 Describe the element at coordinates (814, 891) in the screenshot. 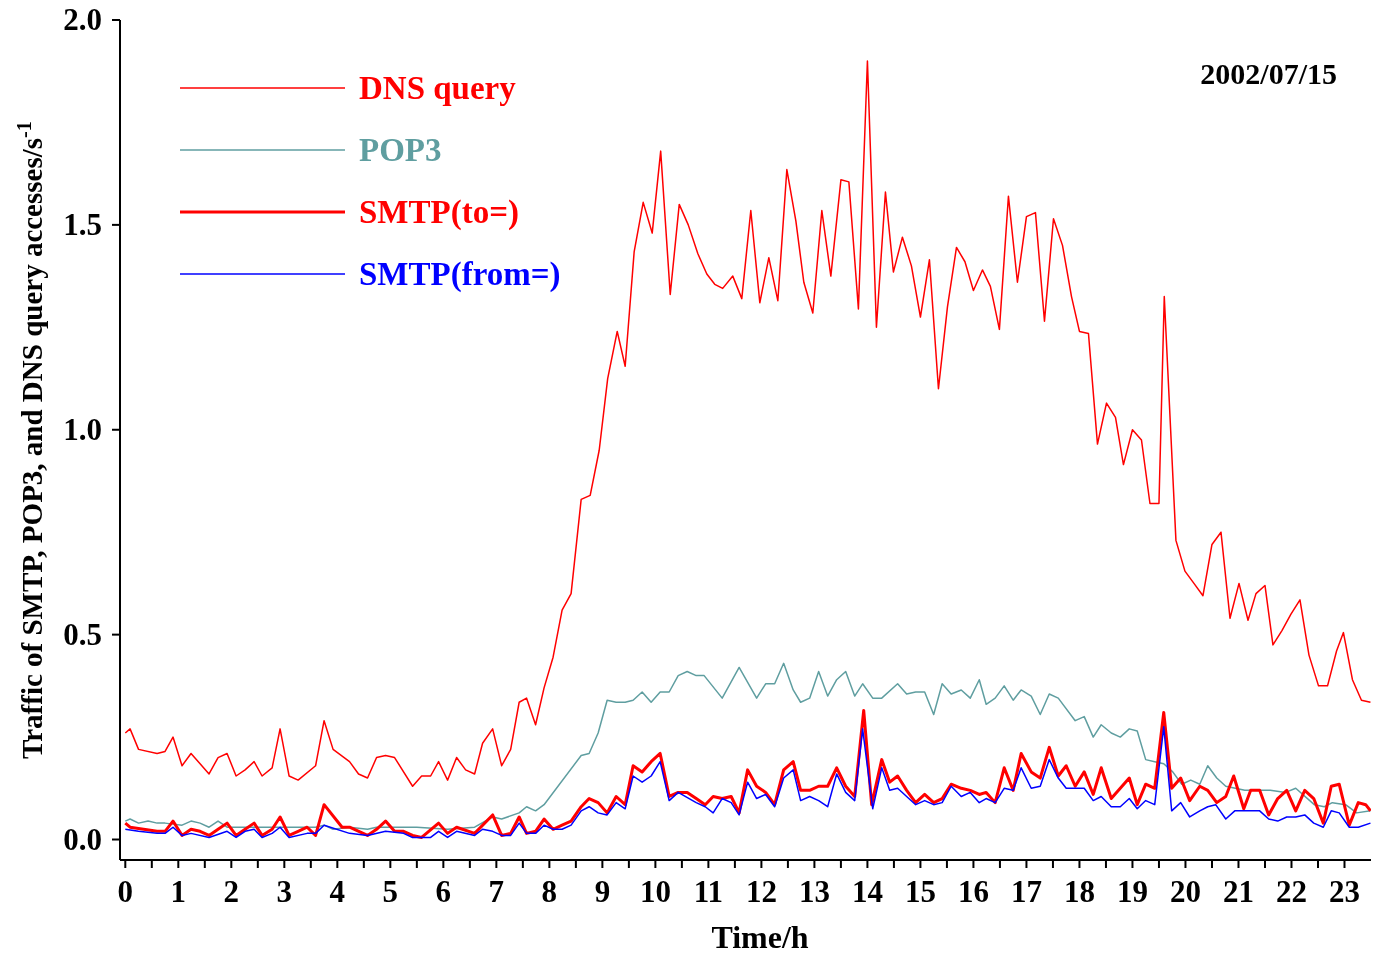

I see `x-tick-label: 13` at that location.